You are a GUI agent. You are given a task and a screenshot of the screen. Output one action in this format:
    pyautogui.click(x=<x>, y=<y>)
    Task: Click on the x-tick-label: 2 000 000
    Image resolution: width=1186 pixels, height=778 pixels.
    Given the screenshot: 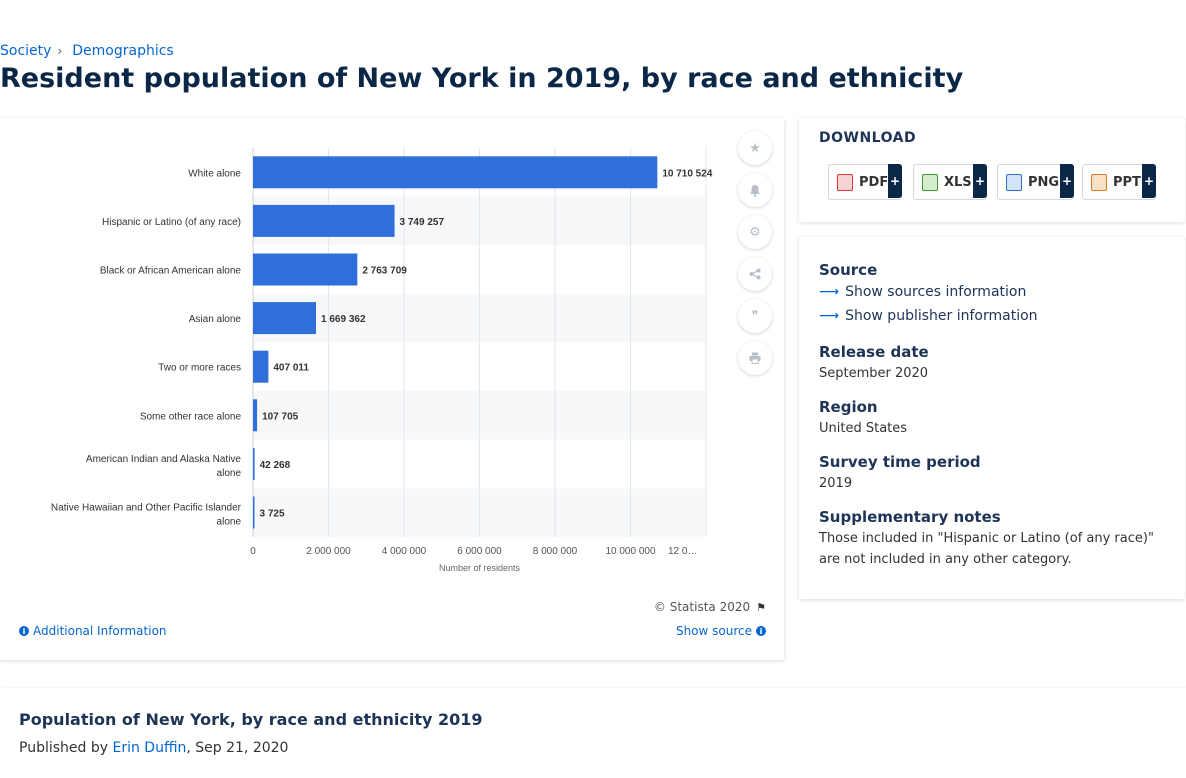 What is the action you would take?
    pyautogui.click(x=328, y=551)
    